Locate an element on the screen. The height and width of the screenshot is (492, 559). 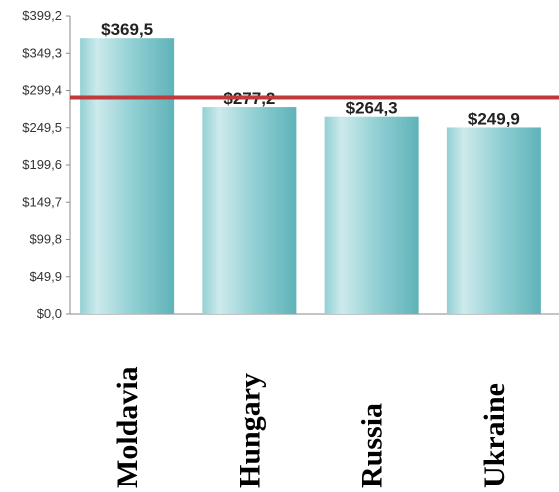
bar-russia is located at coordinates (371, 215).